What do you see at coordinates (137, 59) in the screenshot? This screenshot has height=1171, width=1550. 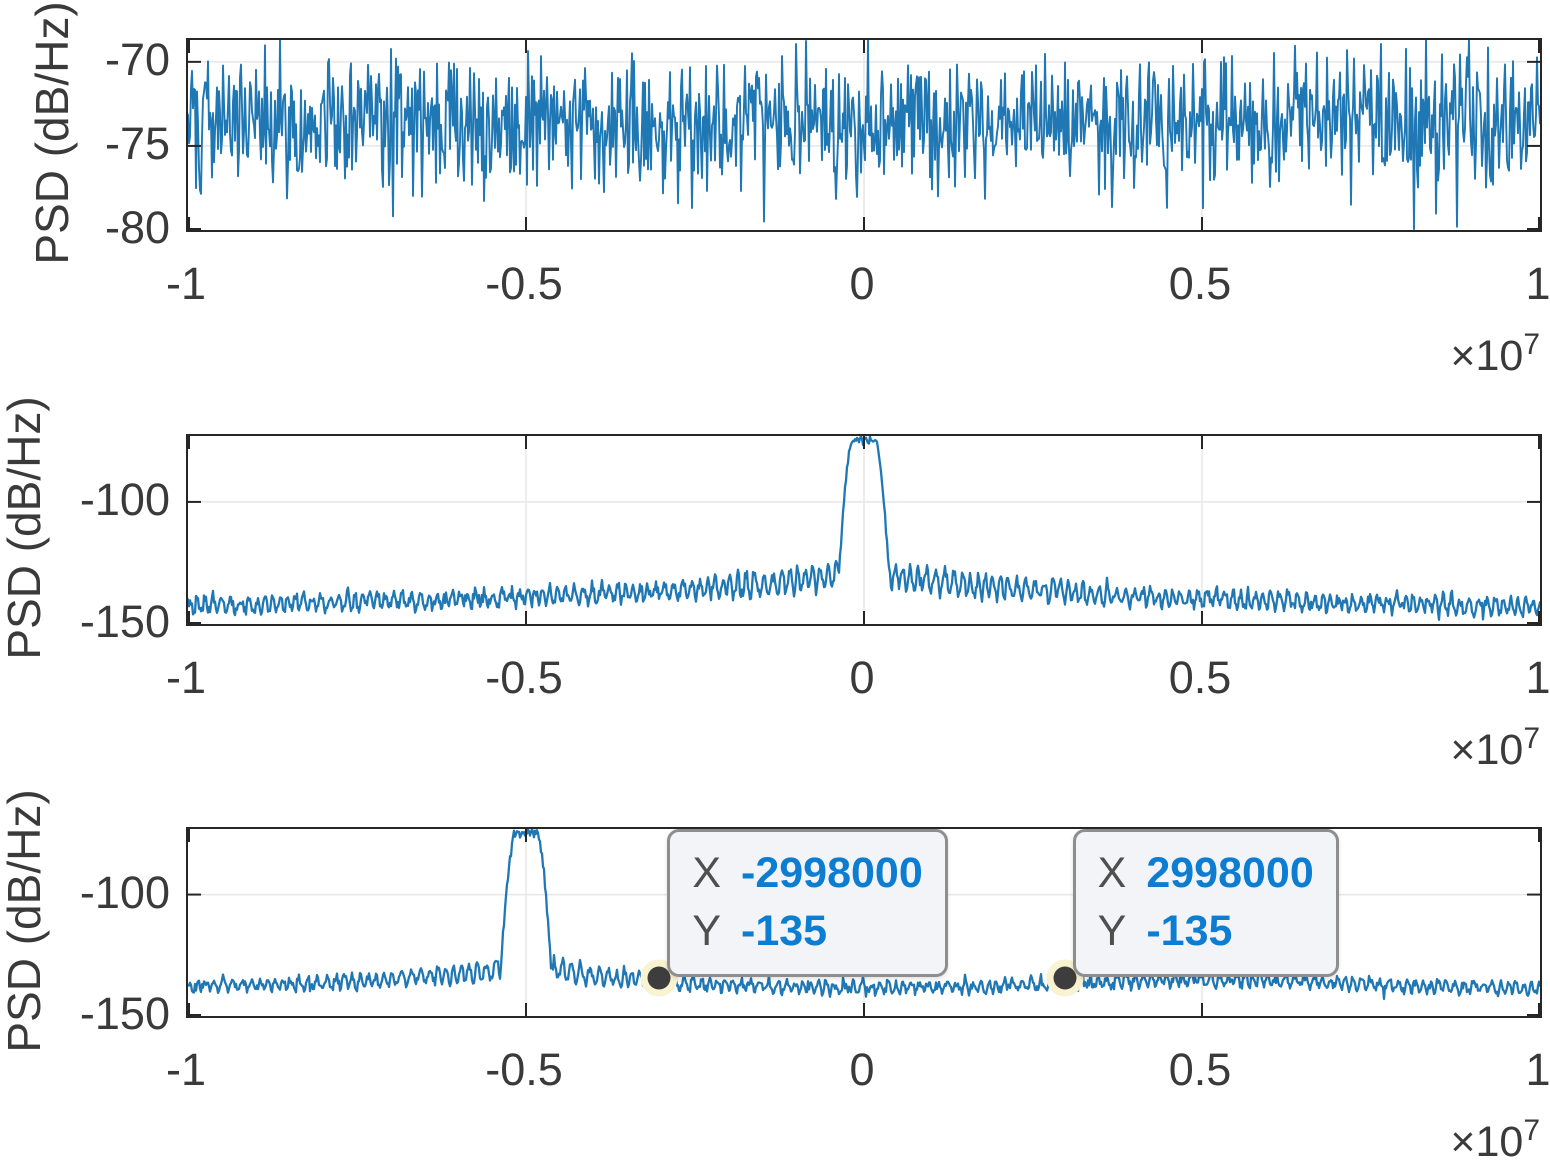 I see `y-tick-label: -70` at bounding box center [137, 59].